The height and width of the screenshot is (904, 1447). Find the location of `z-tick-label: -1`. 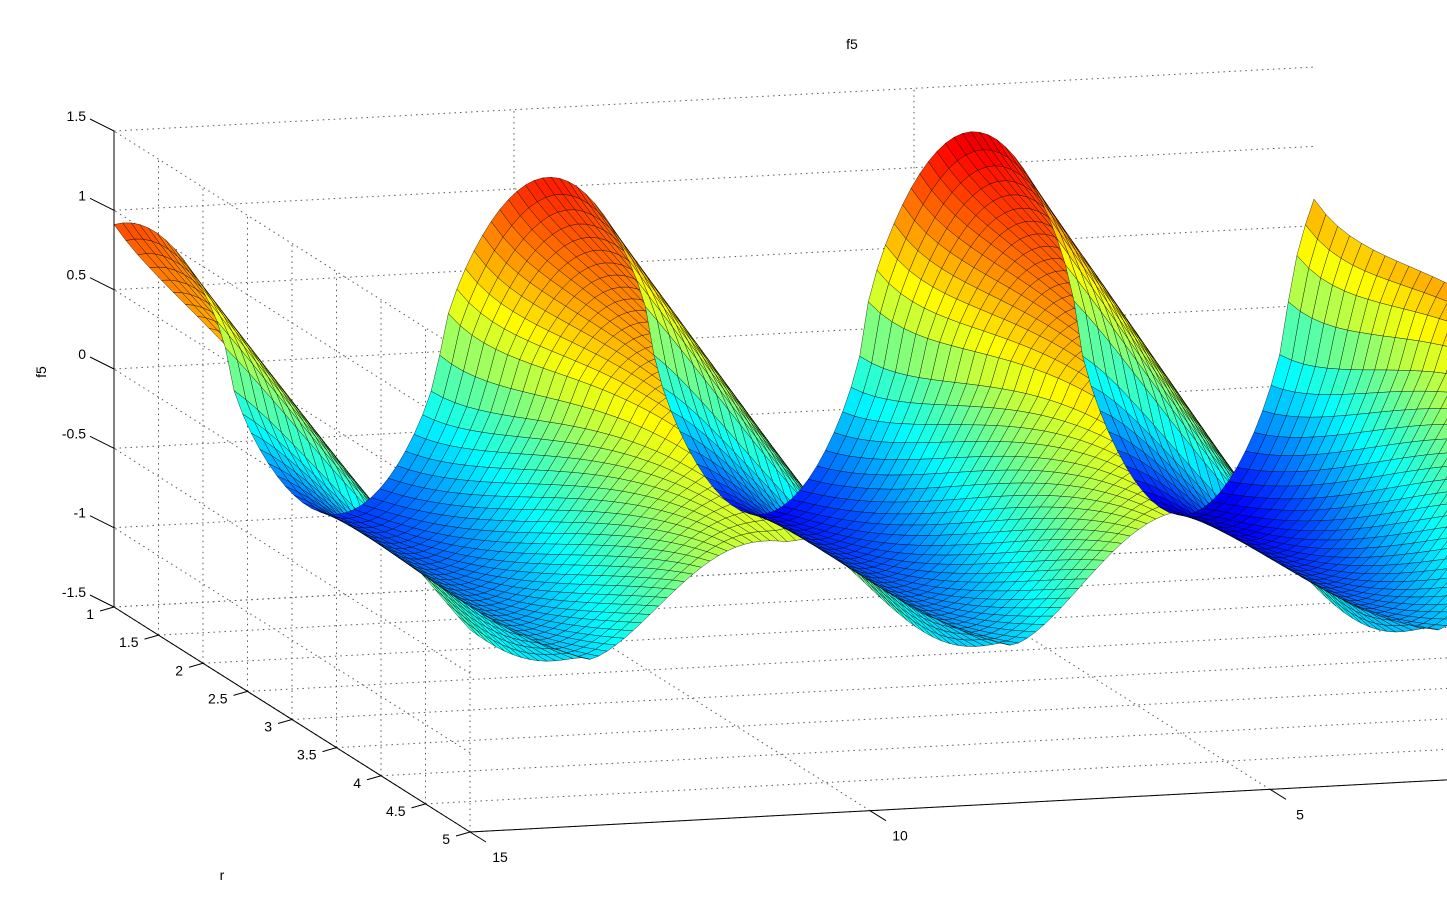

z-tick-label: -1 is located at coordinates (80, 513).